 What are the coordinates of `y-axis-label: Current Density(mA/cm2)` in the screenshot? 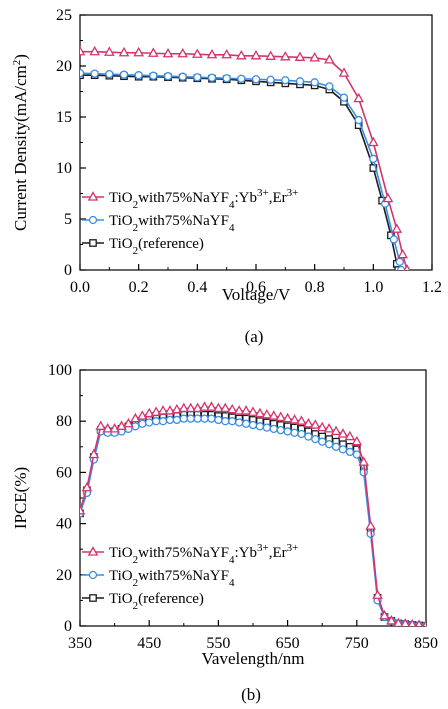 It's located at (20, 142).